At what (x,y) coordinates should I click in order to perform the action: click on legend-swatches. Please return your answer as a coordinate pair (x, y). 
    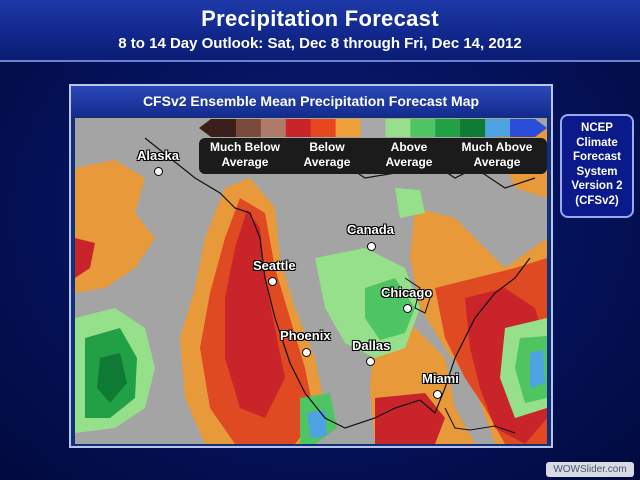
    Looking at the image, I should click on (373, 128).